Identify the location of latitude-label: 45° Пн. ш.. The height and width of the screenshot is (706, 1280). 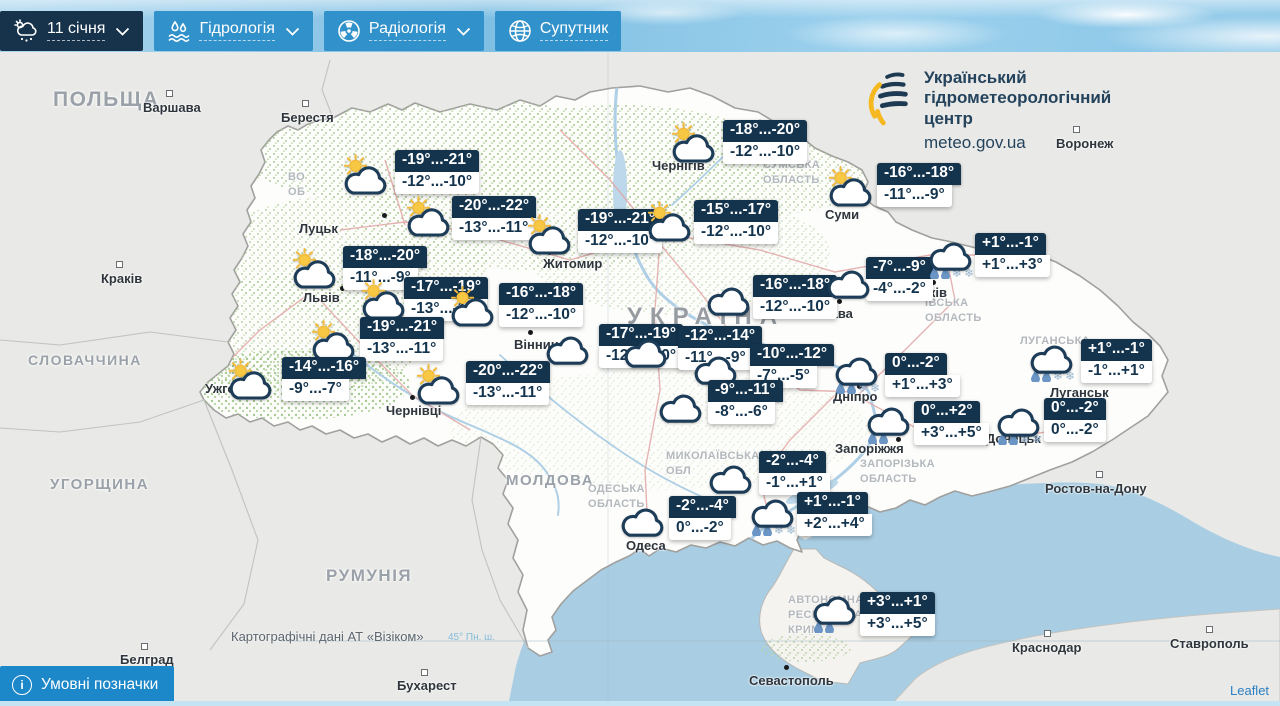
(471, 637).